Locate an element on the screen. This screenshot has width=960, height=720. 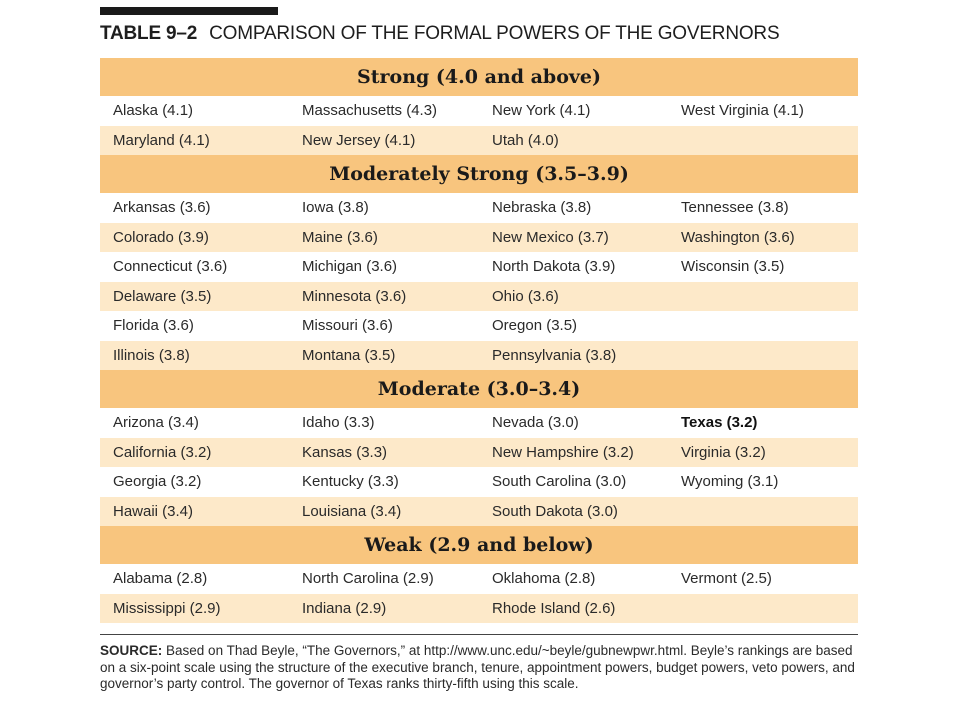
state-cell: Pennsylvania (3.8) is located at coordinates (554, 355).